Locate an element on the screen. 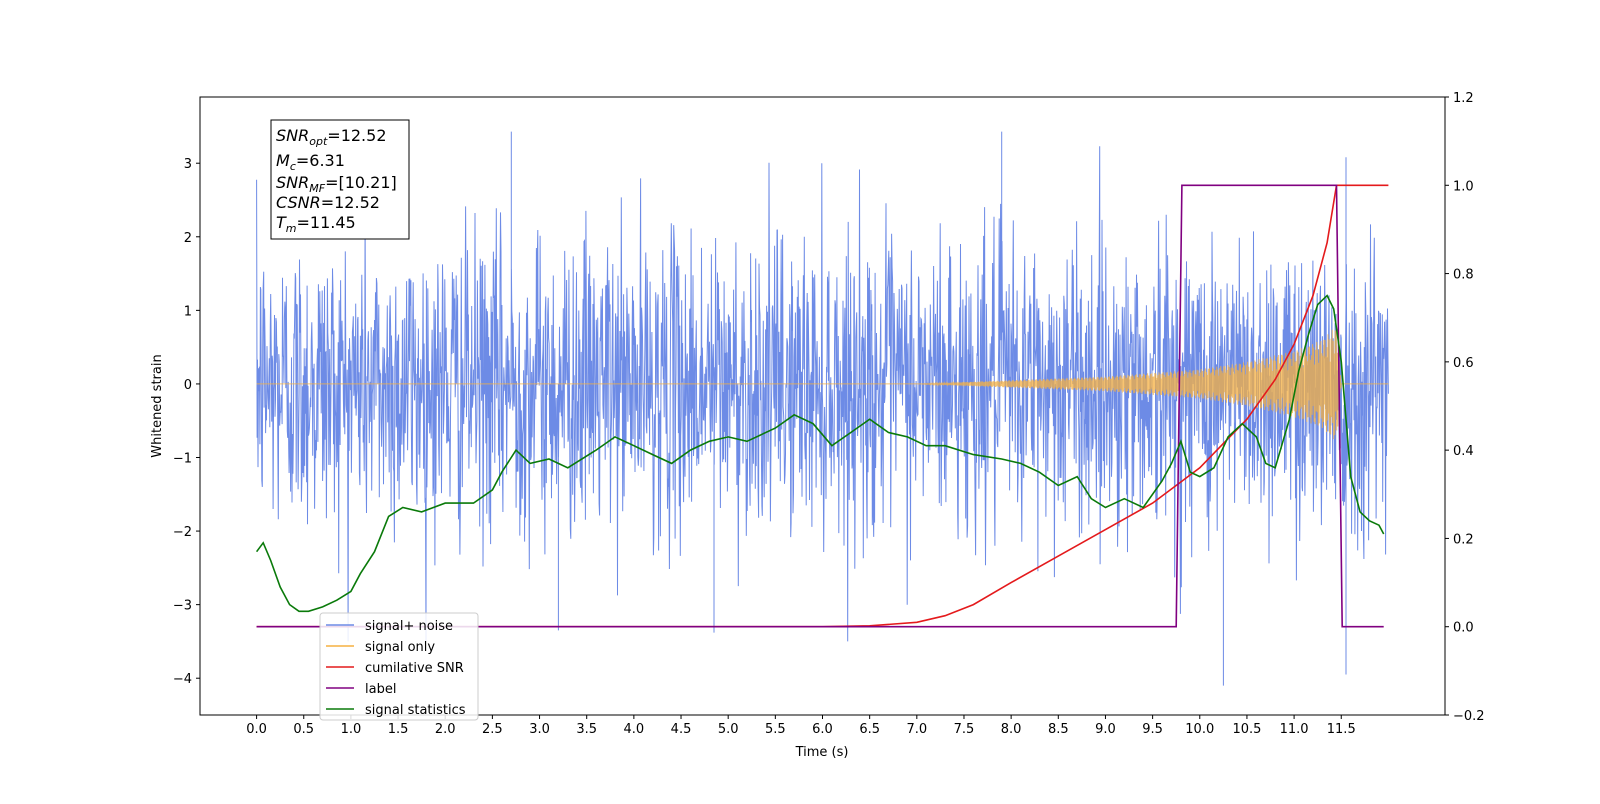 This screenshot has width=1600, height=804. info-snr-mf-symbol: SNR is located at coordinates (292, 182).